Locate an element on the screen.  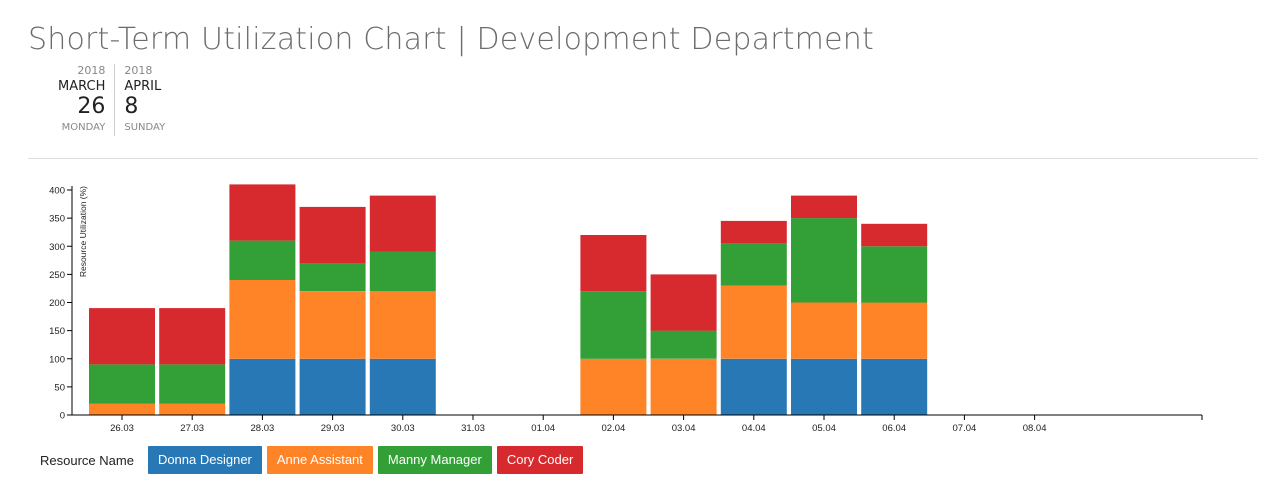
end-month: APRIL is located at coordinates (143, 86).